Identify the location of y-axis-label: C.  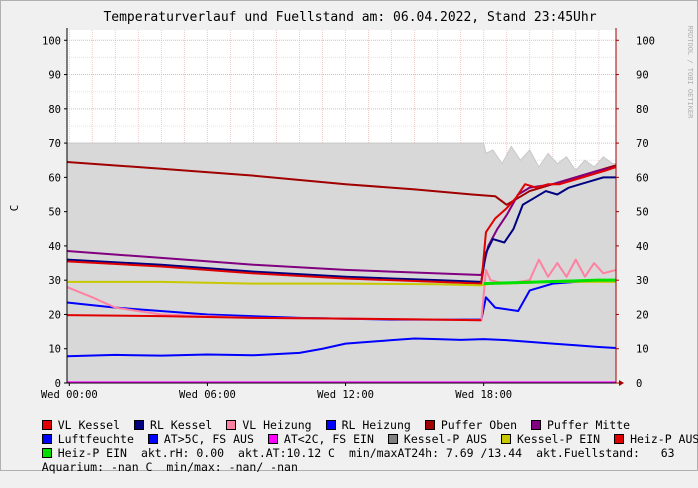
(14, 208).